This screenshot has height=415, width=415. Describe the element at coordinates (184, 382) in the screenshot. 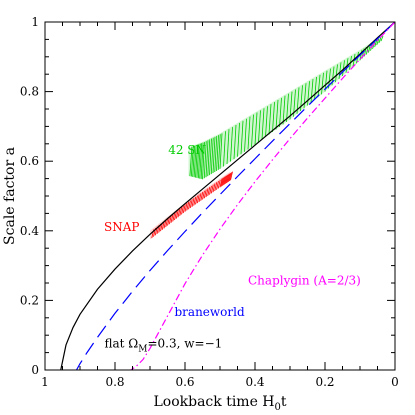

I see `x-tick-label: 0.6` at that location.